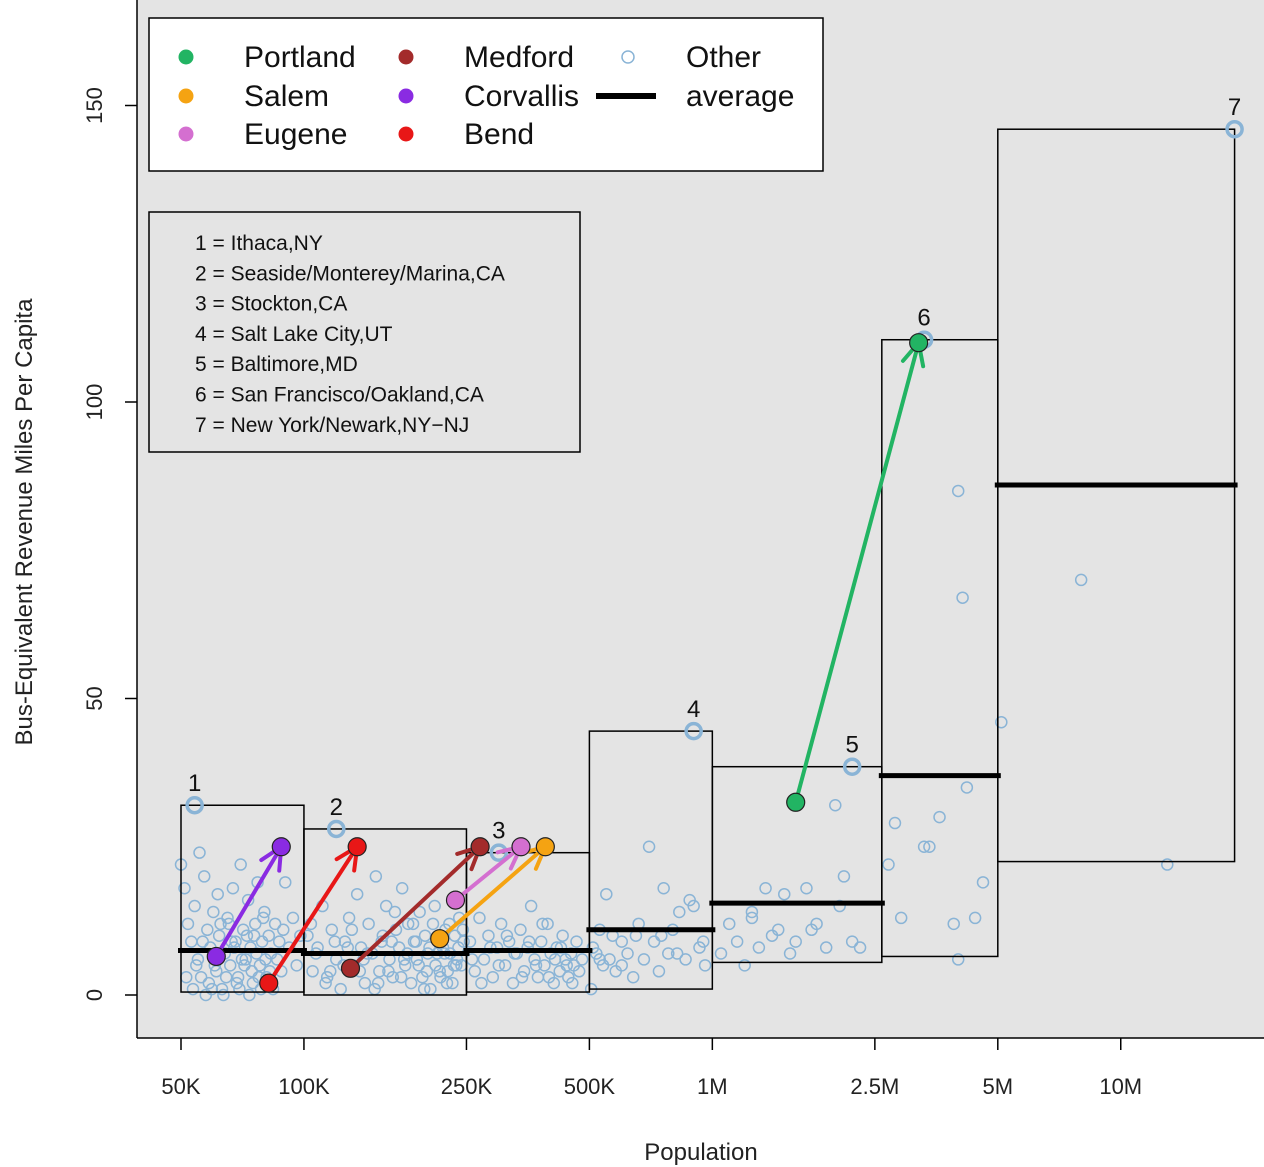 Image resolution: width=1264 pixels, height=1167 pixels. Describe the element at coordinates (300, 57) in the screenshot. I see `legend-label: Portland` at that location.